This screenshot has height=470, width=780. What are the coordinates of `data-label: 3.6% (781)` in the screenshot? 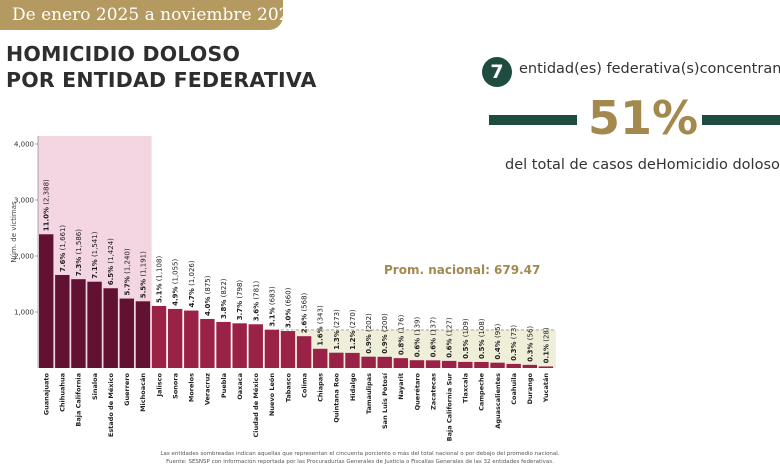 It's located at (256, 301).